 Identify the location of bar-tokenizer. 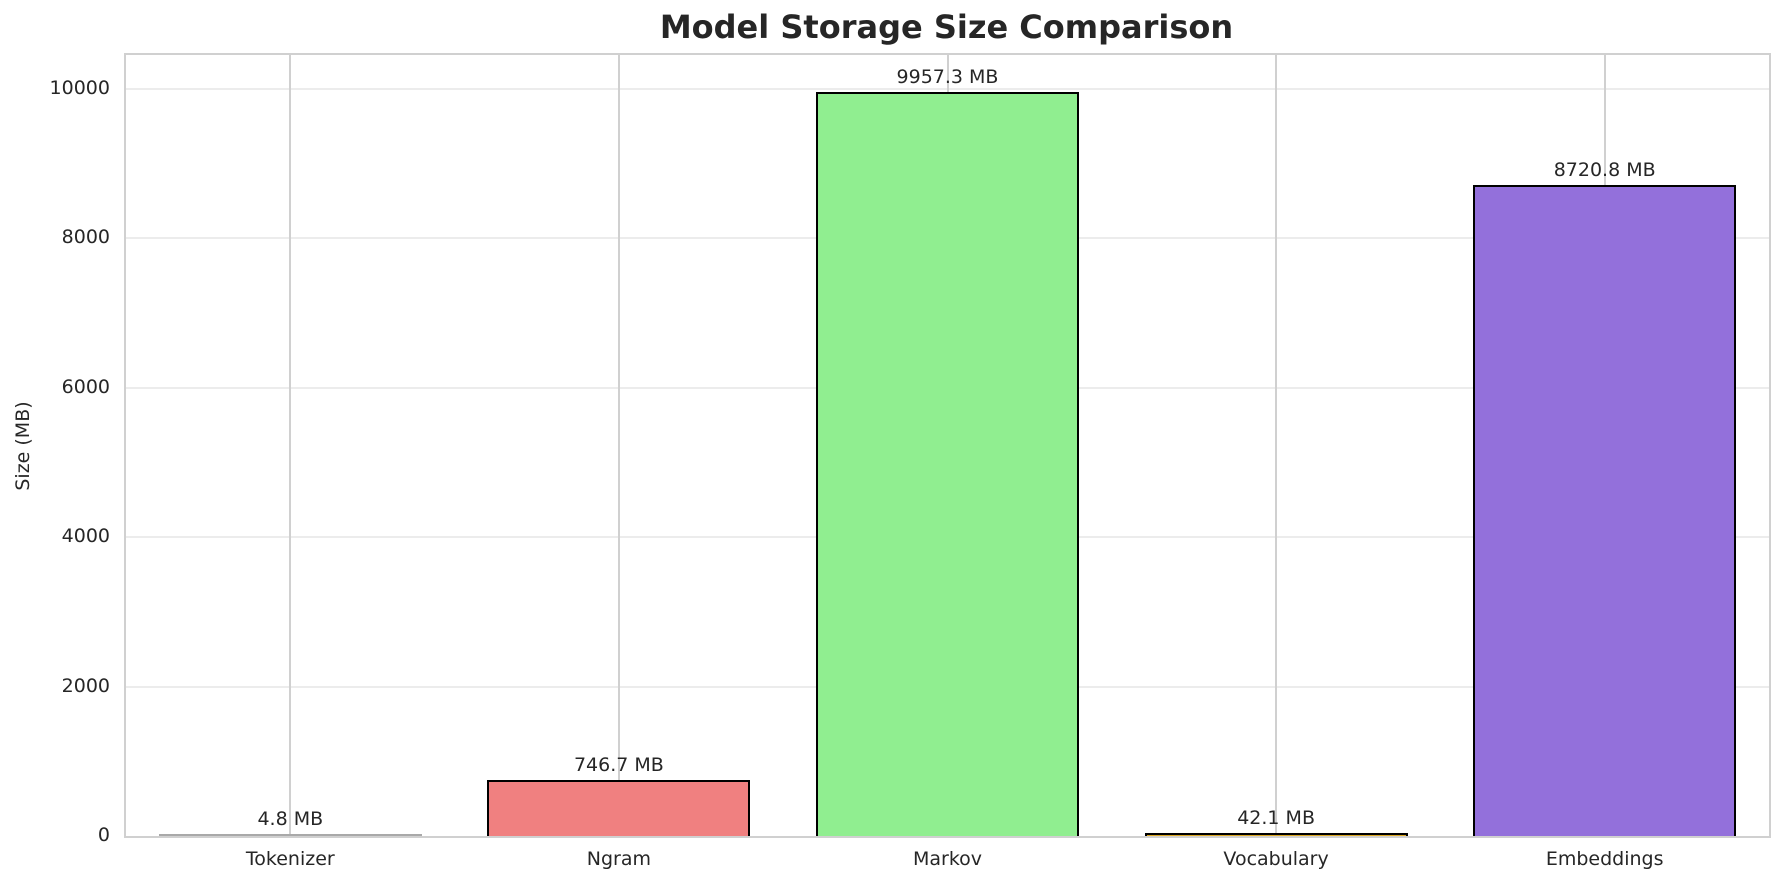
(290, 835).